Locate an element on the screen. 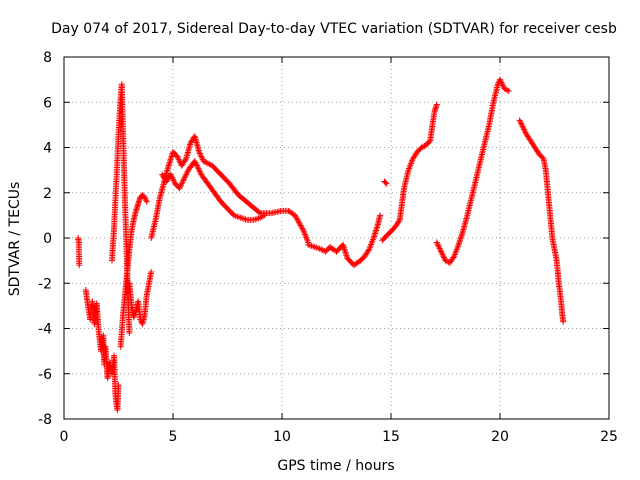 The height and width of the screenshot is (480, 640). x-tick-label: 15 is located at coordinates (391, 437).